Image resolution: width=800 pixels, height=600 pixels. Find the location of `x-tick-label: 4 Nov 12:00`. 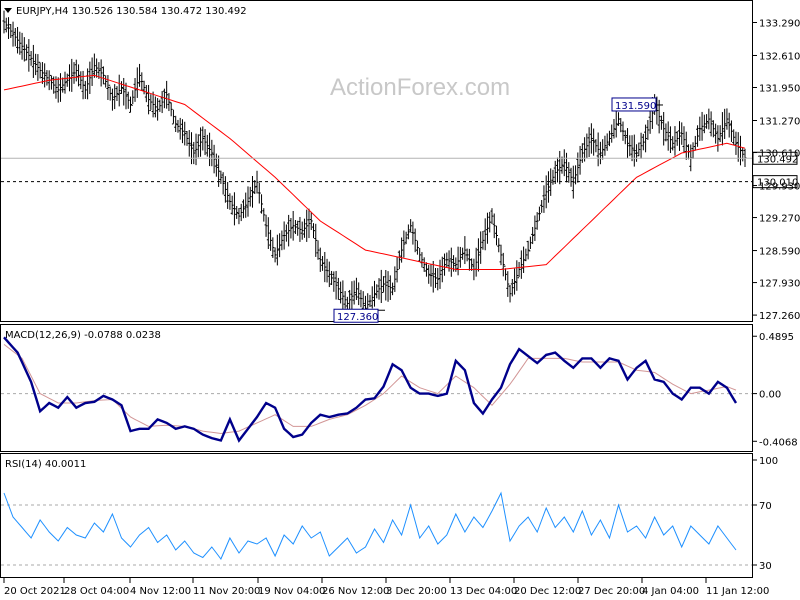

x-tick-label: 4 Nov 12:00 is located at coordinates (160, 591).